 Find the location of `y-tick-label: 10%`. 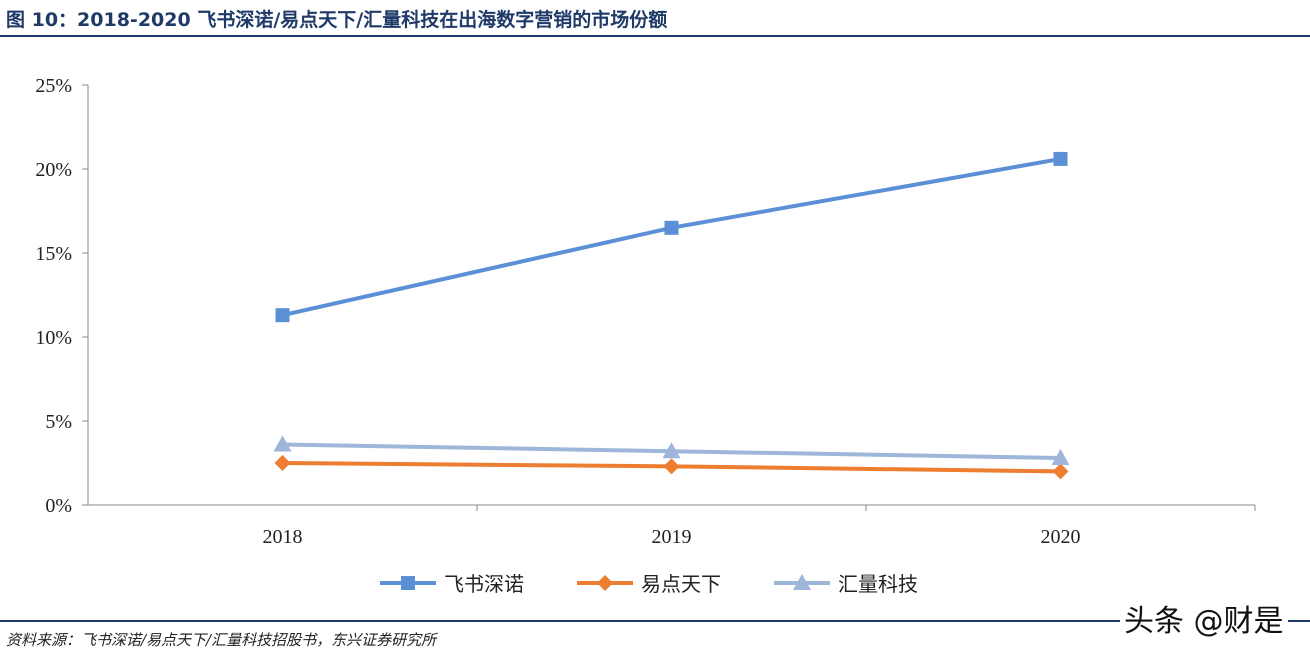

y-tick-label: 10% is located at coordinates (53, 338).